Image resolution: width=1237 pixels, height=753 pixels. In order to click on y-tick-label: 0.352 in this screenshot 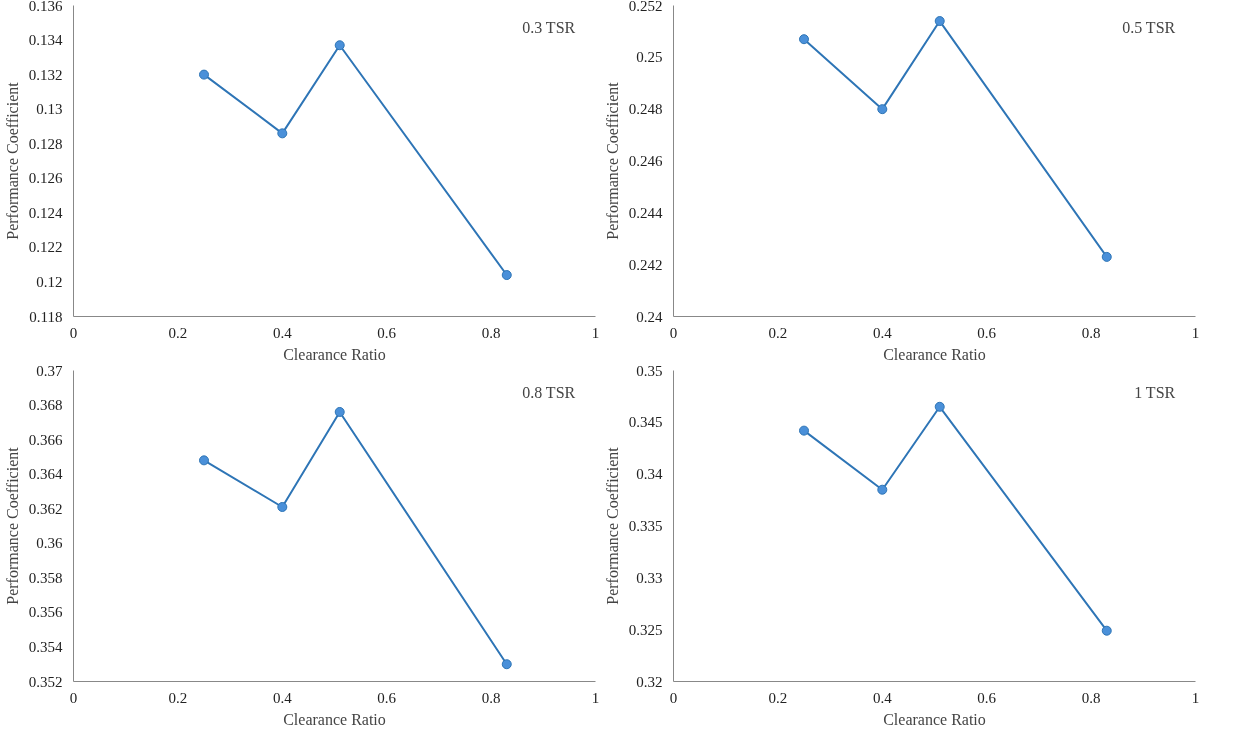, I will do `click(45, 681)`.